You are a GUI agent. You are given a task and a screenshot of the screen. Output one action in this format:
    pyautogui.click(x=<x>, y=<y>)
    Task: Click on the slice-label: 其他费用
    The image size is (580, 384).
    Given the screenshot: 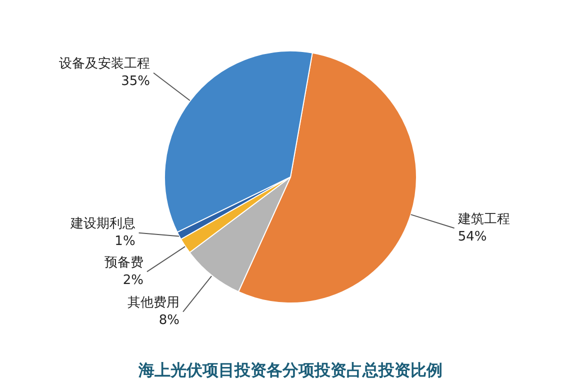 What is the action you would take?
    pyautogui.click(x=154, y=302)
    